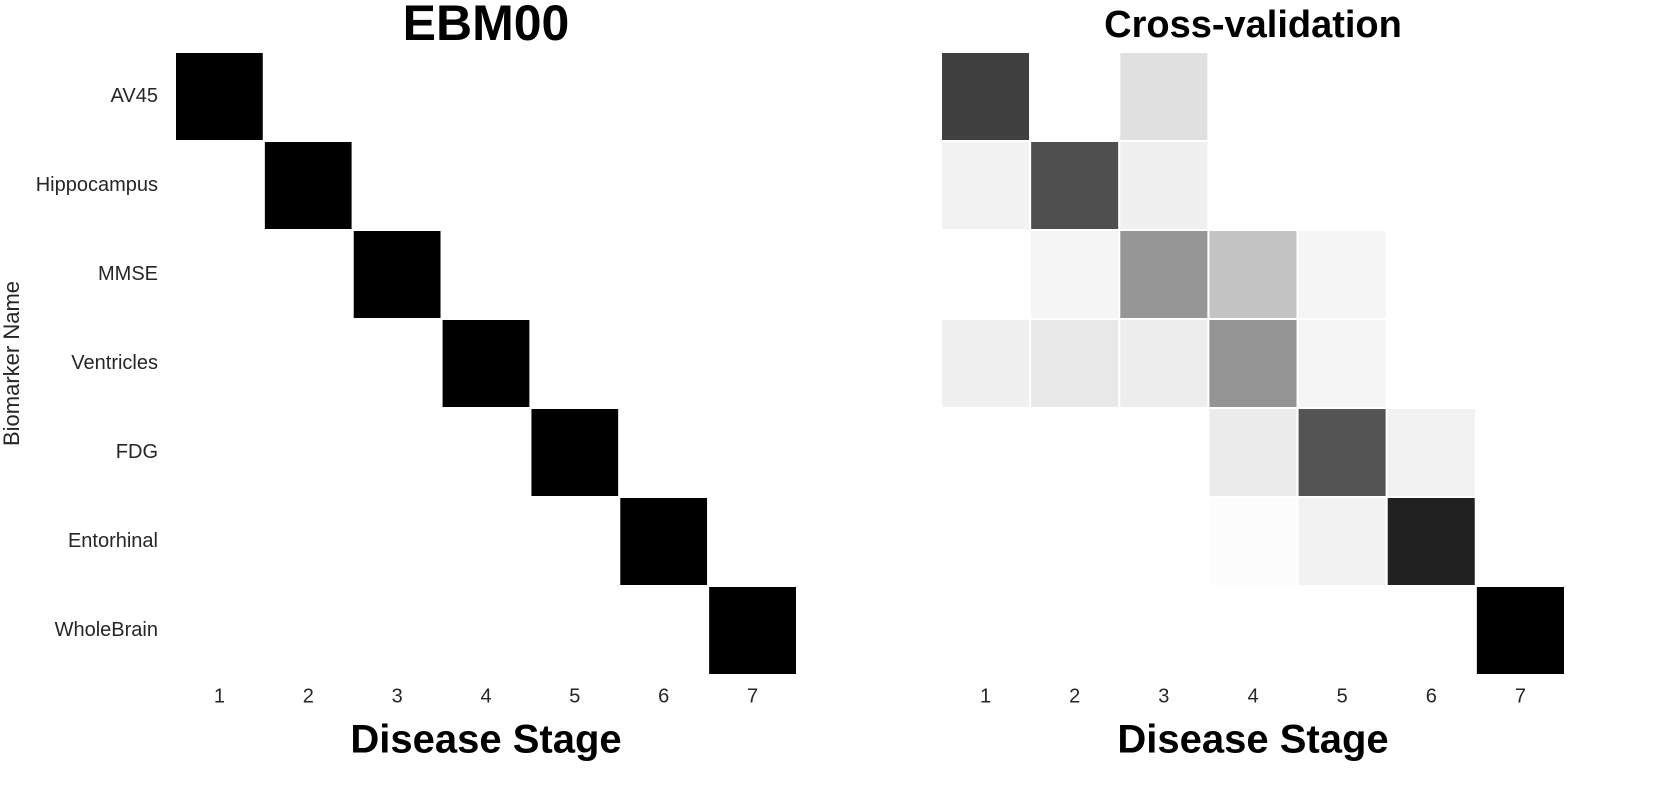 This screenshot has width=1654, height=812. I want to click on x-axis-label: Disease Stage, so click(485, 740).